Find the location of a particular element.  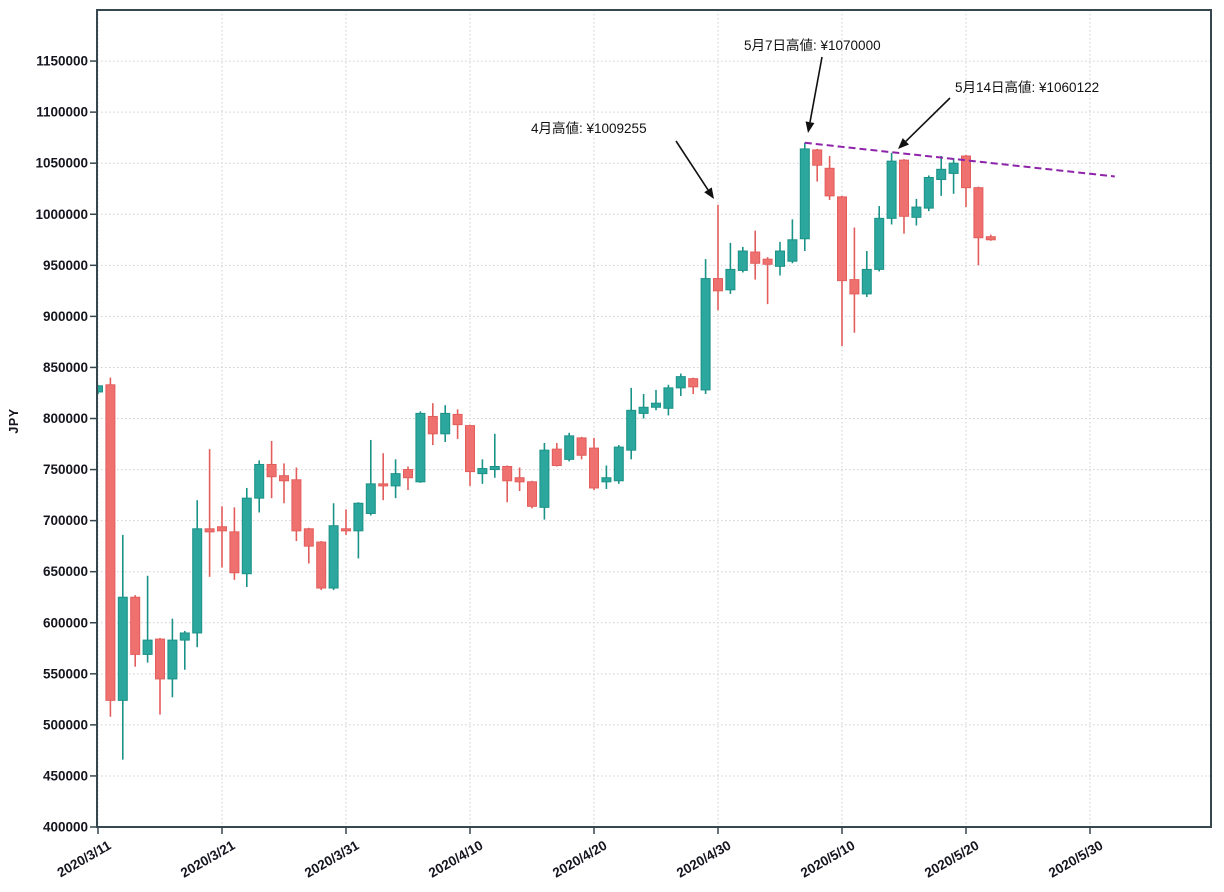

candle-2020/4/27 is located at coordinates (680, 385).